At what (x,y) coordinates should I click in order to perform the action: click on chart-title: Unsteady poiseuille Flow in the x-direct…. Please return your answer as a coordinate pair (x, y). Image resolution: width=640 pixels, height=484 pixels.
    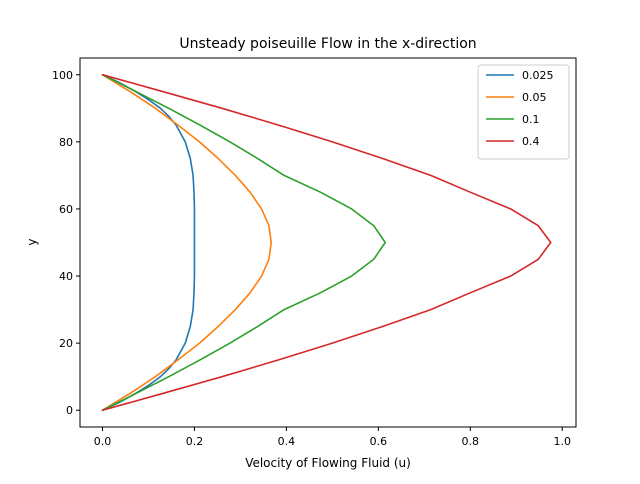
    Looking at the image, I should click on (327, 44).